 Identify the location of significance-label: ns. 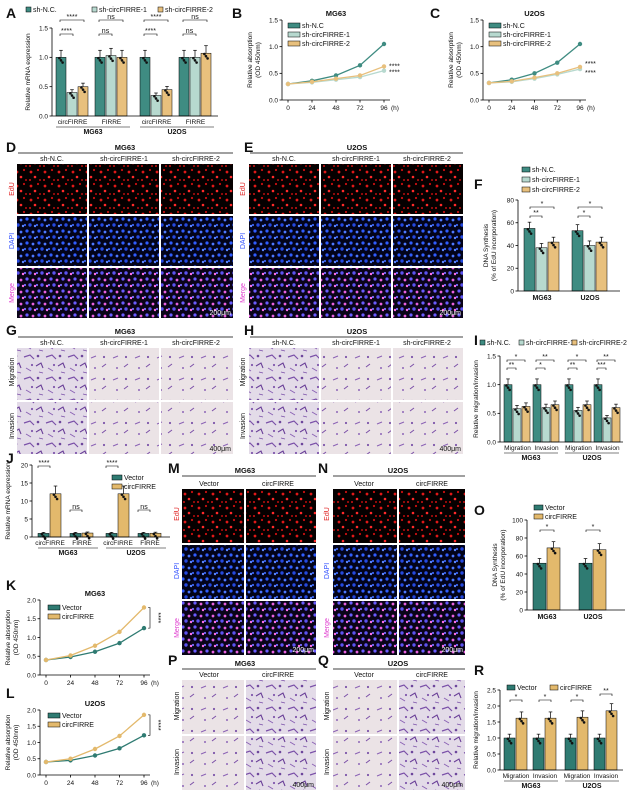
(144, 507).